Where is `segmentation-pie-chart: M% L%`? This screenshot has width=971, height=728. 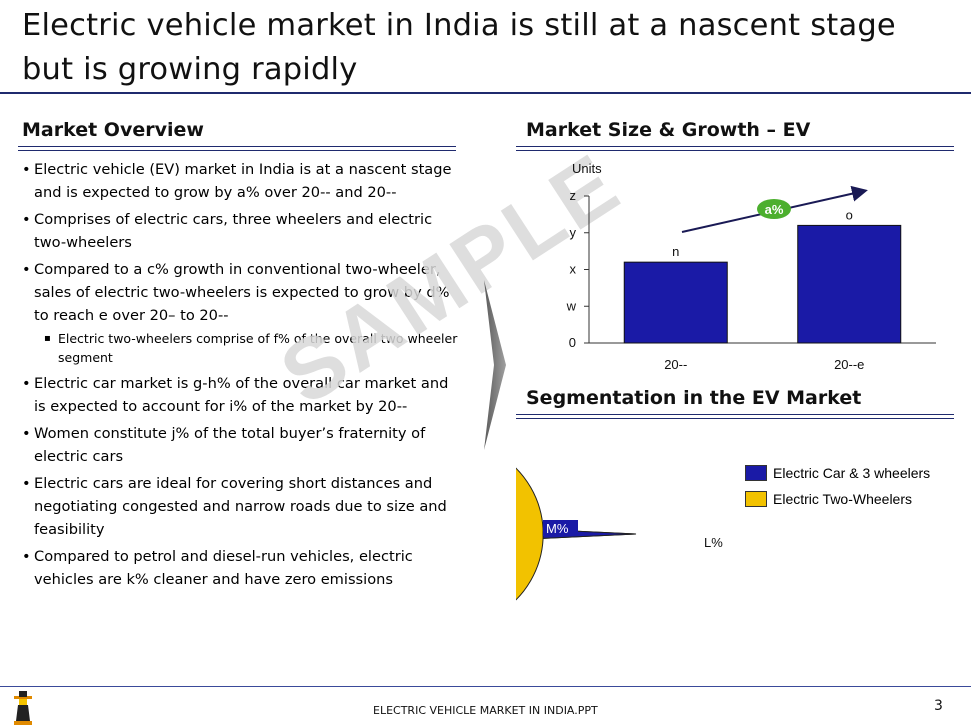
segmentation-pie-chart: M% L% is located at coordinates (619, 534).